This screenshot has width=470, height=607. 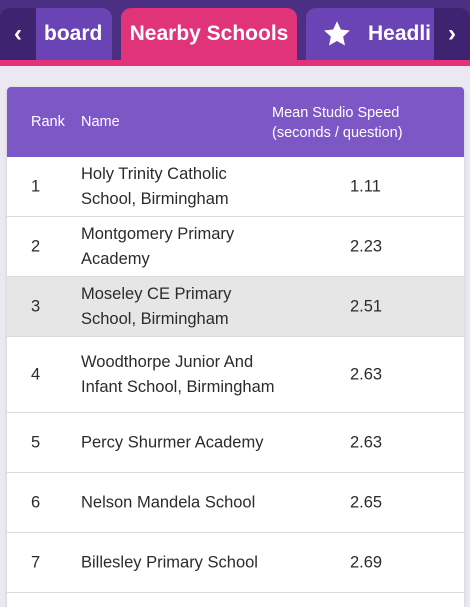 What do you see at coordinates (235, 63) in the screenshot?
I see `tab-bar-accent` at bounding box center [235, 63].